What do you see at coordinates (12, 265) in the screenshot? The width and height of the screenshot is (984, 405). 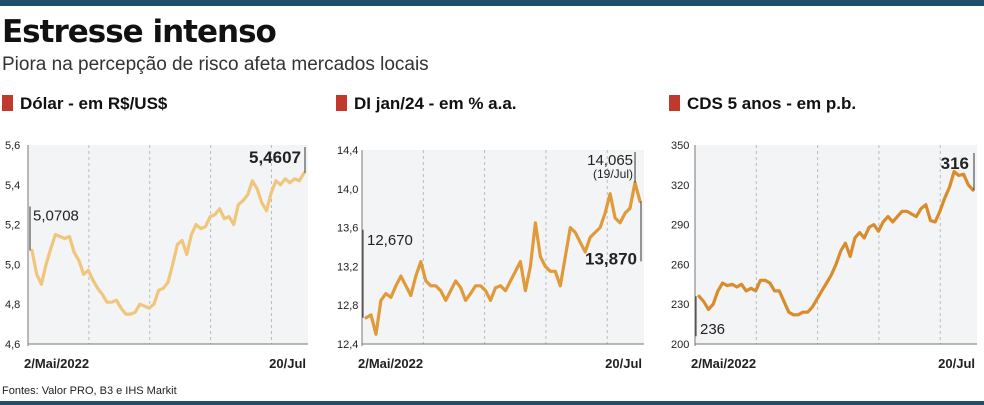 I see `y-tick-label: 5,0` at bounding box center [12, 265].